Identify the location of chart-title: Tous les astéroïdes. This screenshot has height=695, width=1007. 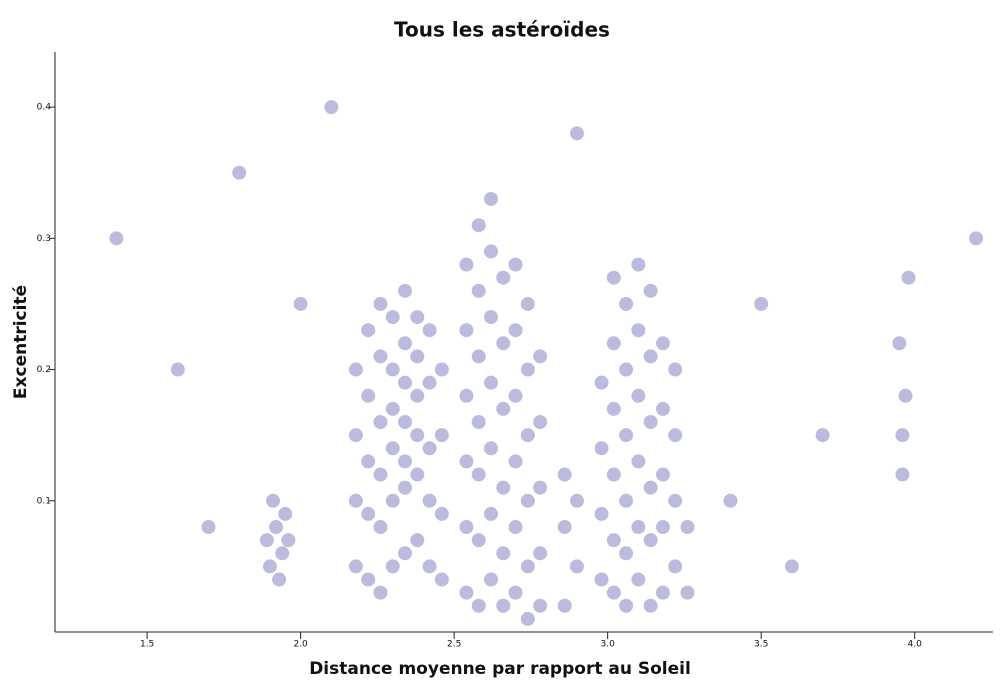
(502, 30).